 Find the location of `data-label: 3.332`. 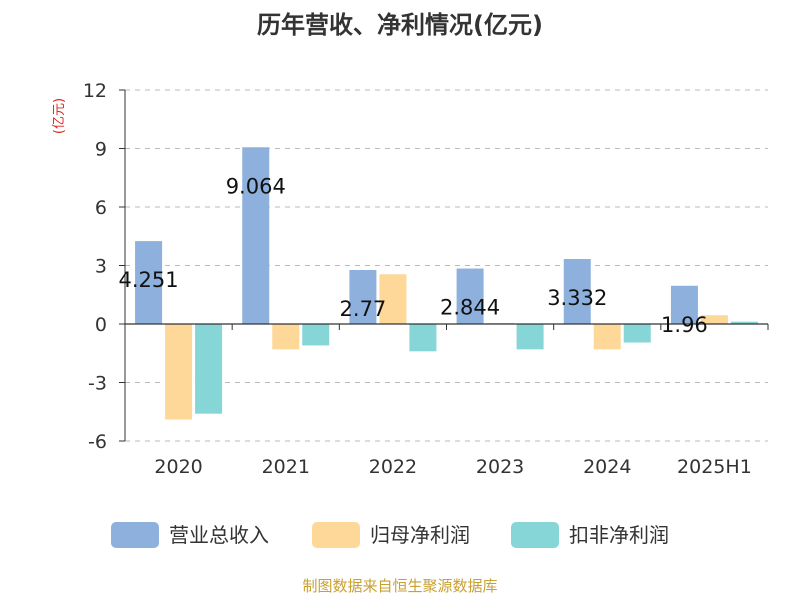

data-label: 3.332 is located at coordinates (577, 298).